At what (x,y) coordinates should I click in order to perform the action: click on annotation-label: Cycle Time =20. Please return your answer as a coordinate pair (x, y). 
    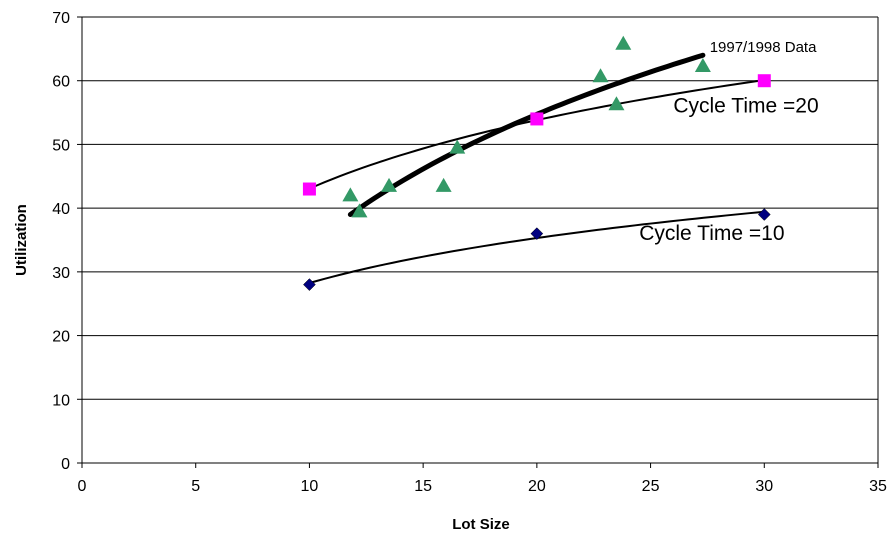
    Looking at the image, I should click on (745, 106).